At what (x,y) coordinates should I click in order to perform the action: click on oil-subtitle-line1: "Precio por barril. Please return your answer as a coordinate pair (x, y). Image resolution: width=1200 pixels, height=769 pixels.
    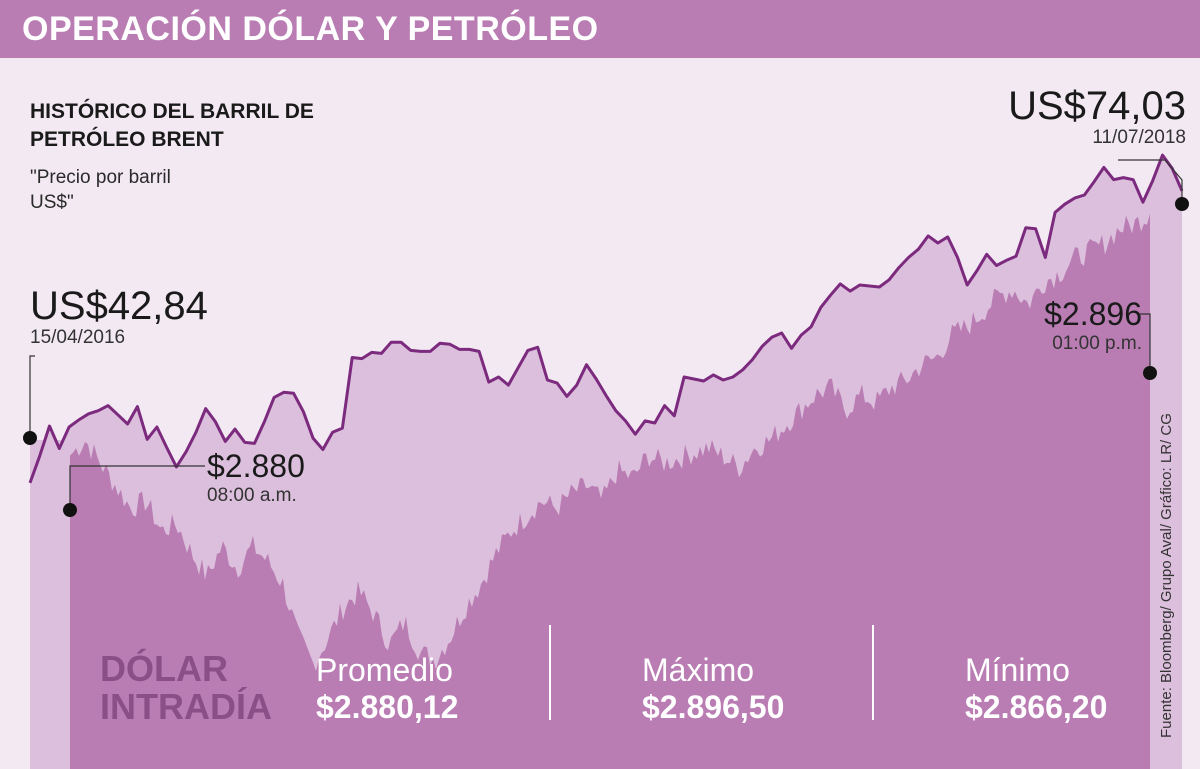
    Looking at the image, I should click on (100, 177).